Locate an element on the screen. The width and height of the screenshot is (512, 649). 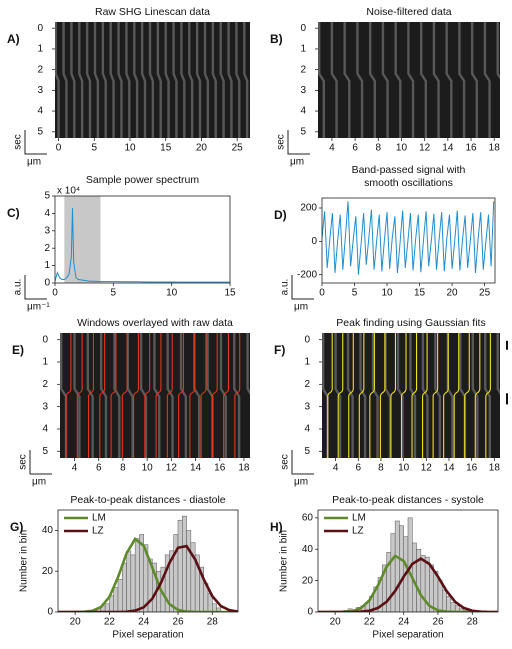
chart-title: Raw SHG Linescan data is located at coordinates (152, 12).